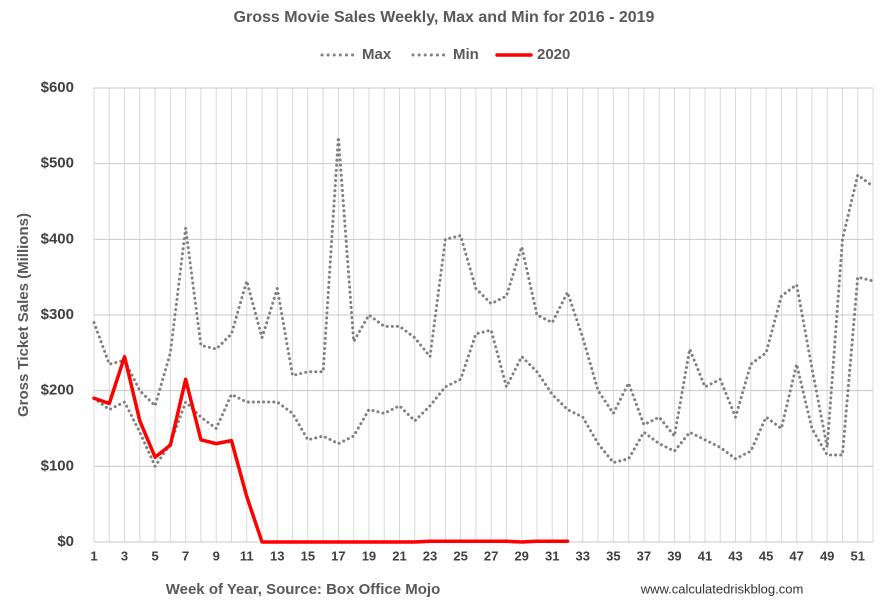  What do you see at coordinates (827, 555) in the screenshot?
I see `x-tick-label: 49` at bounding box center [827, 555].